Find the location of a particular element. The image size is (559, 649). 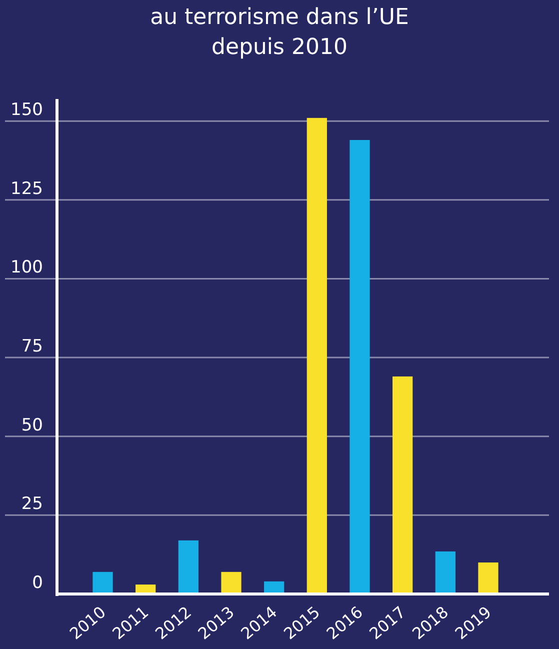

y-tick-label: 150 is located at coordinates (26, 110).